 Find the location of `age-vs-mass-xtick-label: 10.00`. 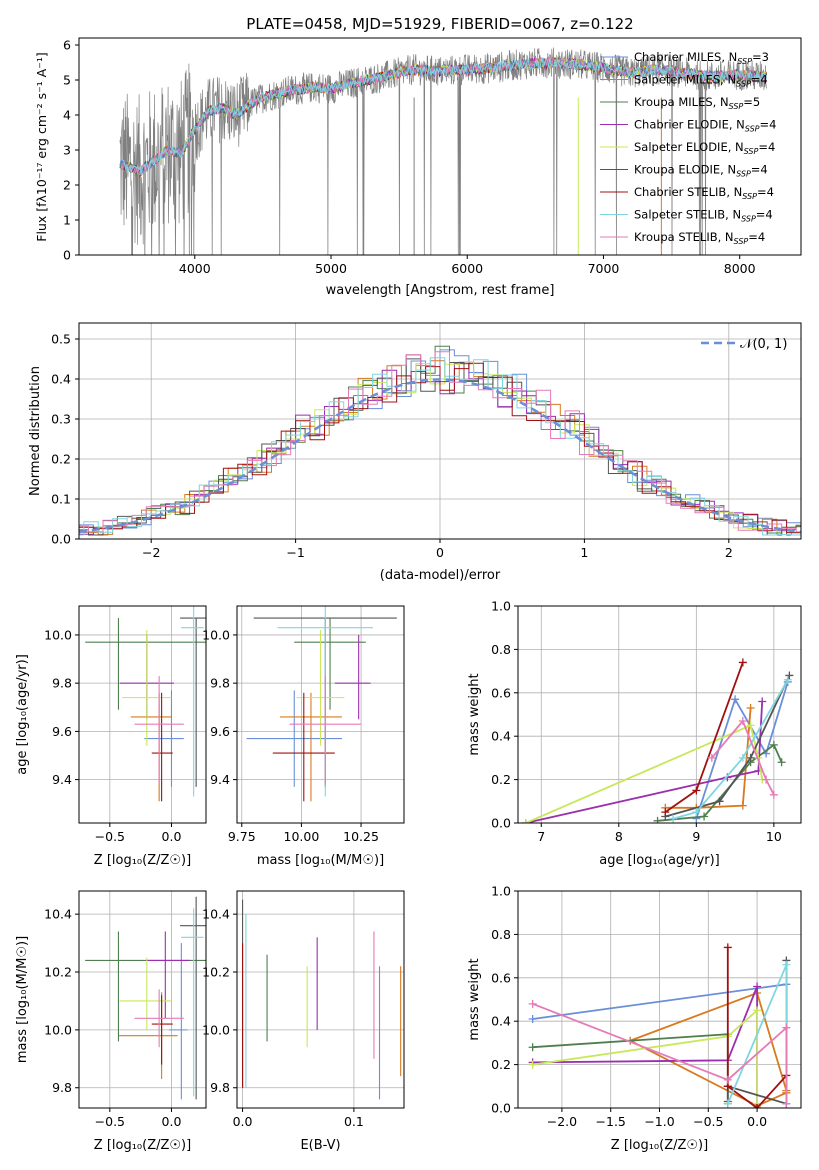

age-vs-mass-xtick-label: 10.00 is located at coordinates (302, 836).